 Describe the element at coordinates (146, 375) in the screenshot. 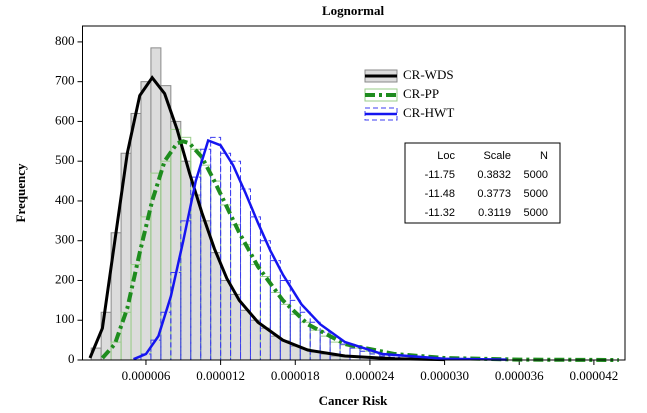

I see `x-tick-label: 0.000006` at that location.